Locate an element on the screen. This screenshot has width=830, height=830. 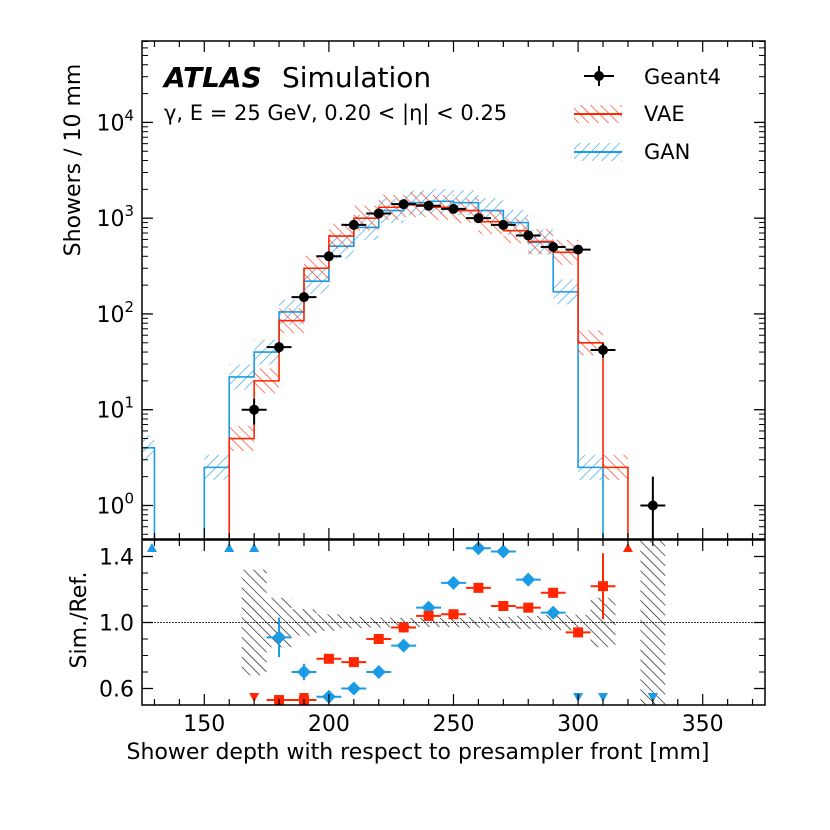
y-tick-label-bottom-2: 1.4 is located at coordinates (116, 558).